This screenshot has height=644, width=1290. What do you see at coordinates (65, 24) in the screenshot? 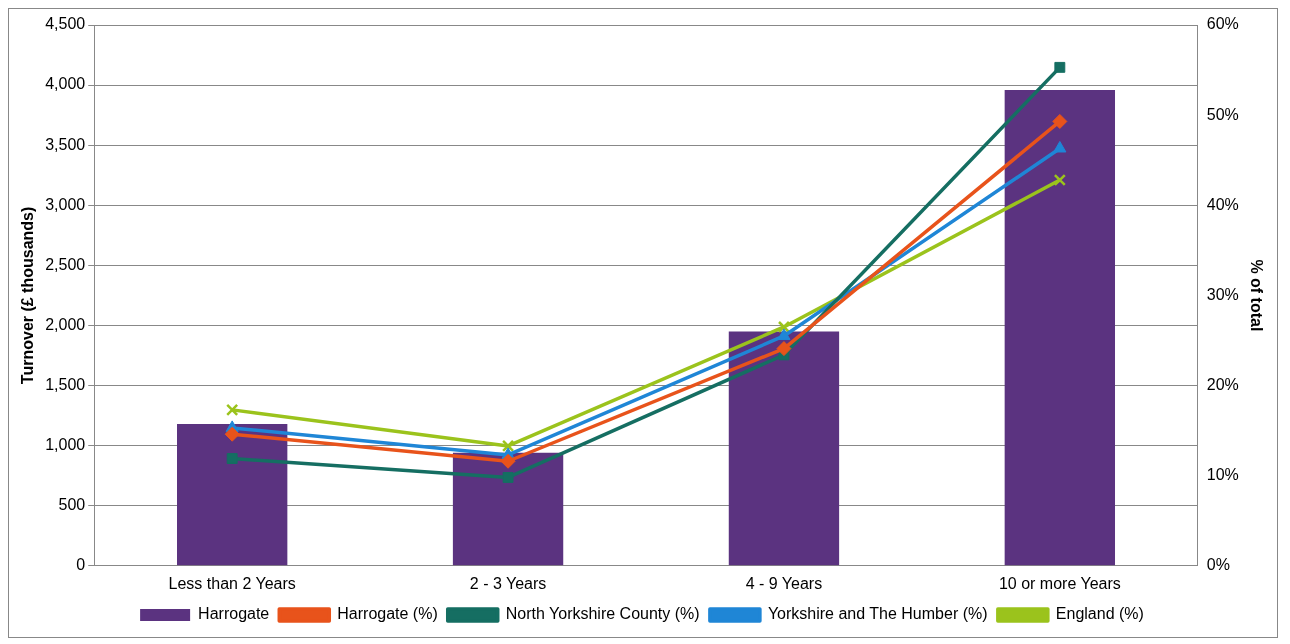
I see `y-tick-label: 4,500` at bounding box center [65, 24].